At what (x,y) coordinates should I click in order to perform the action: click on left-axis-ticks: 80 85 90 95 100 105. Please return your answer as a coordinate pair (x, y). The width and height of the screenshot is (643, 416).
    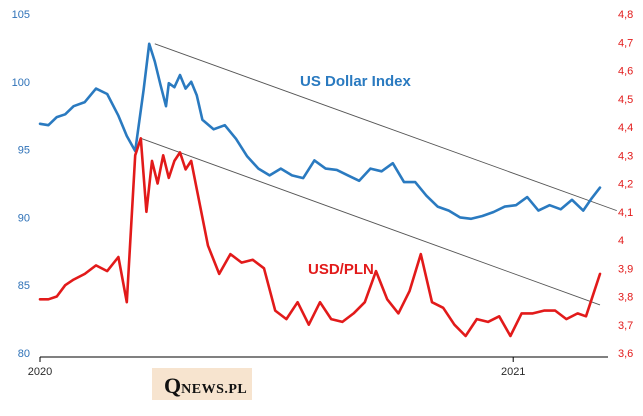
    Looking at the image, I should click on (21, 184).